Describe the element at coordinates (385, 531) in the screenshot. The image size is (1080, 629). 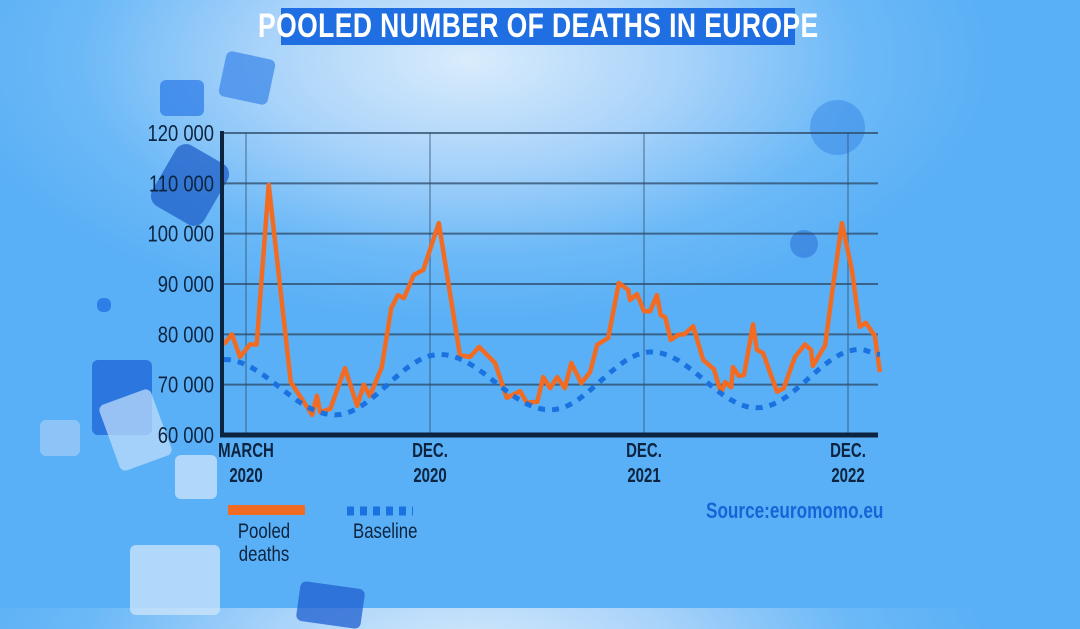
I see `legend-baseline-label: Baseline` at that location.